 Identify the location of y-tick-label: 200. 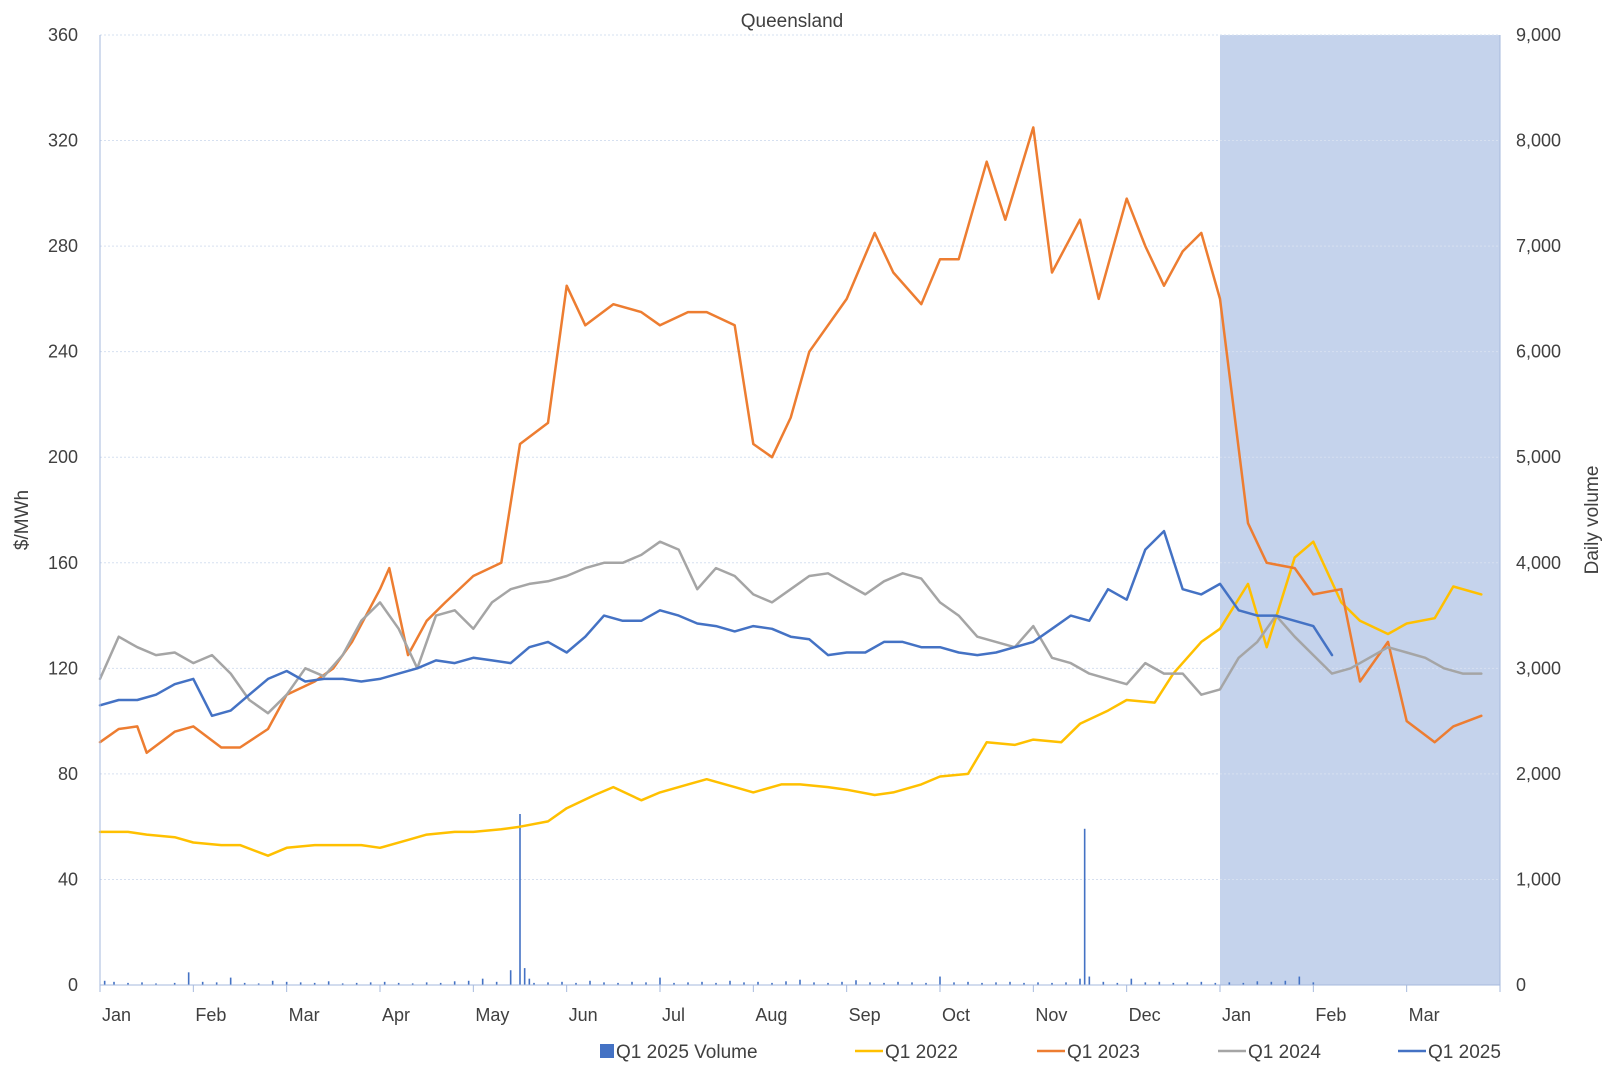
(63, 457).